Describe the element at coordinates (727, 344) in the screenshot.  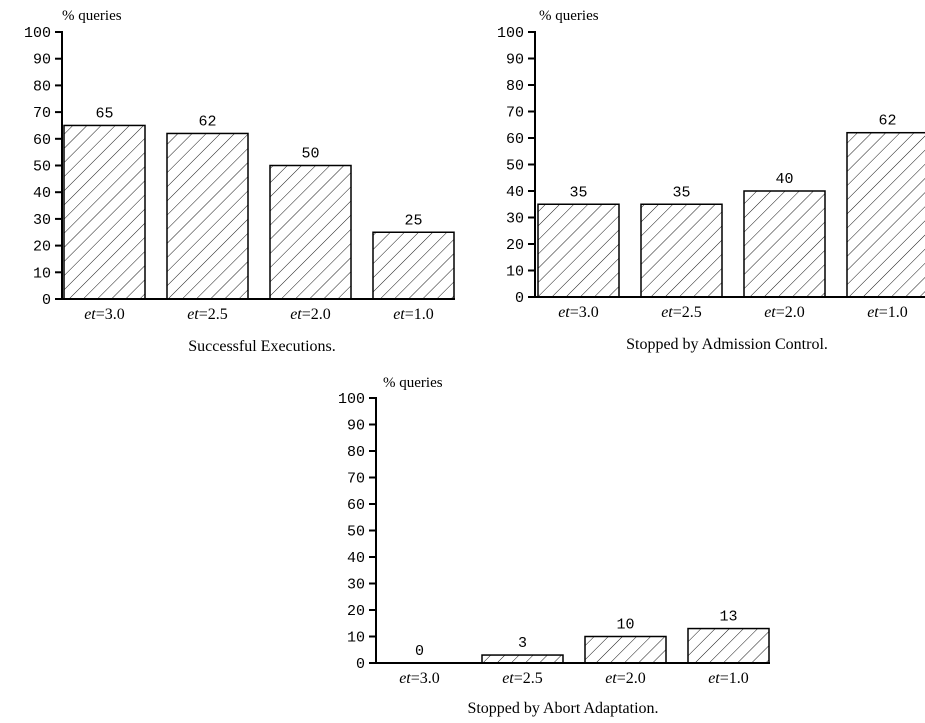
I see `chart-caption: Stopped by Admission Control.` at that location.